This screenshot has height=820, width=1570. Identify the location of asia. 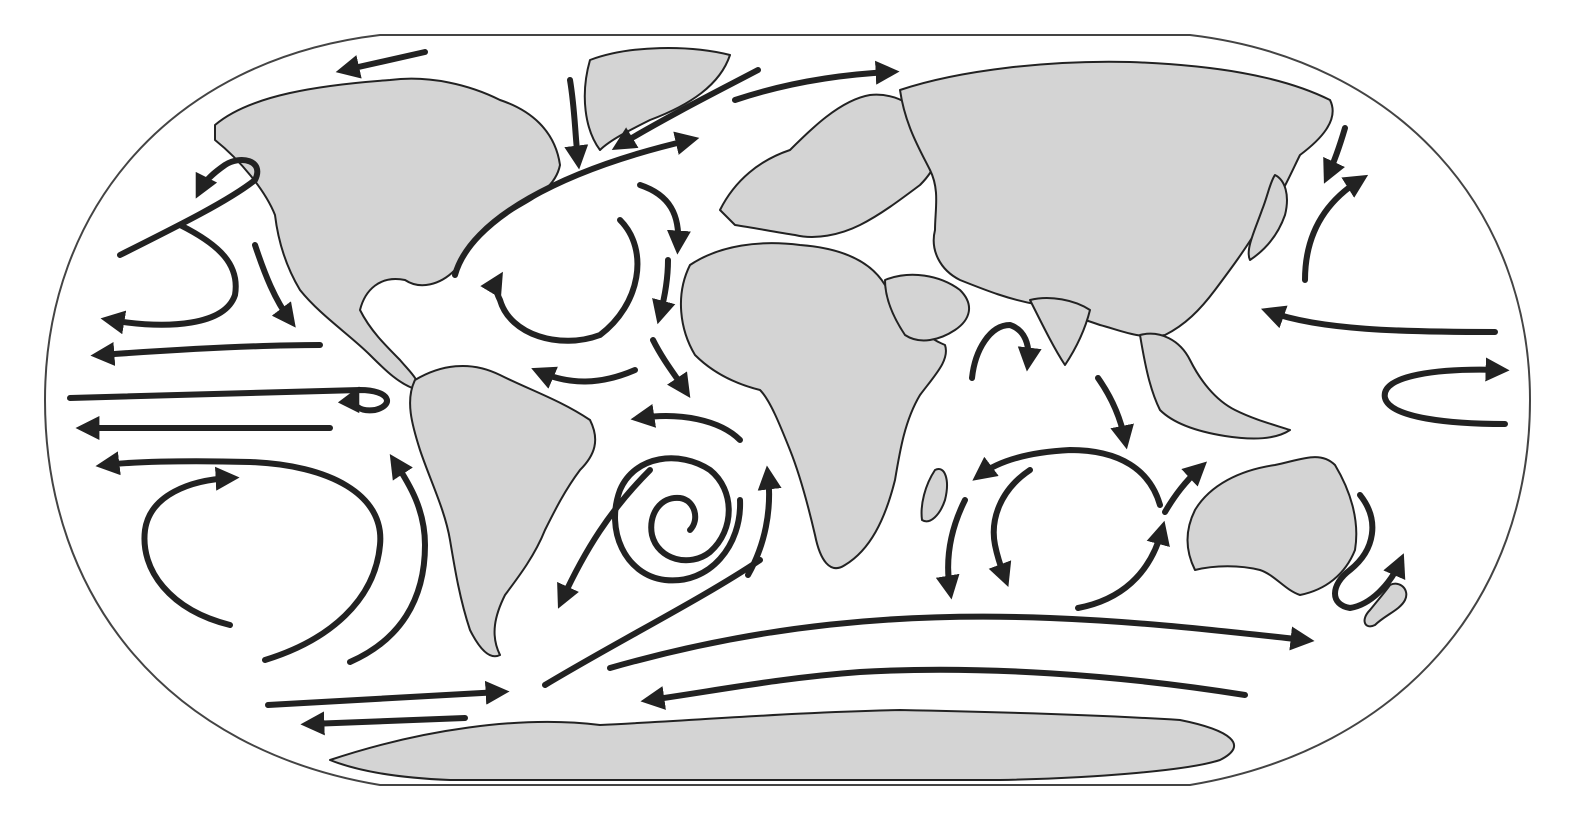
(1116, 199).